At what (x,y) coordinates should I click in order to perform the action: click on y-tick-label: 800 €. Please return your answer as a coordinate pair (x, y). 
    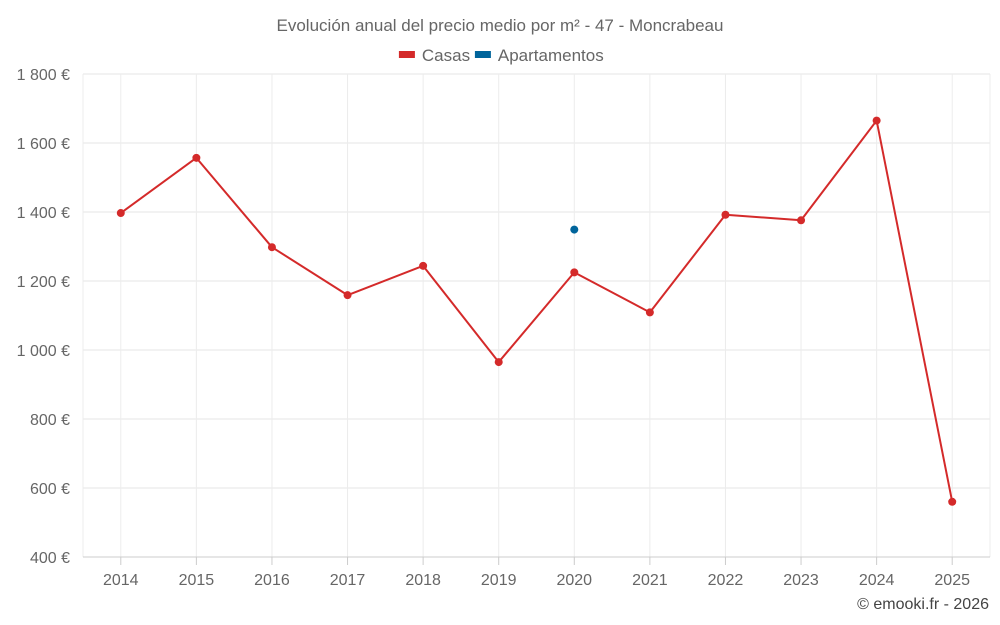
    Looking at the image, I should click on (50, 420).